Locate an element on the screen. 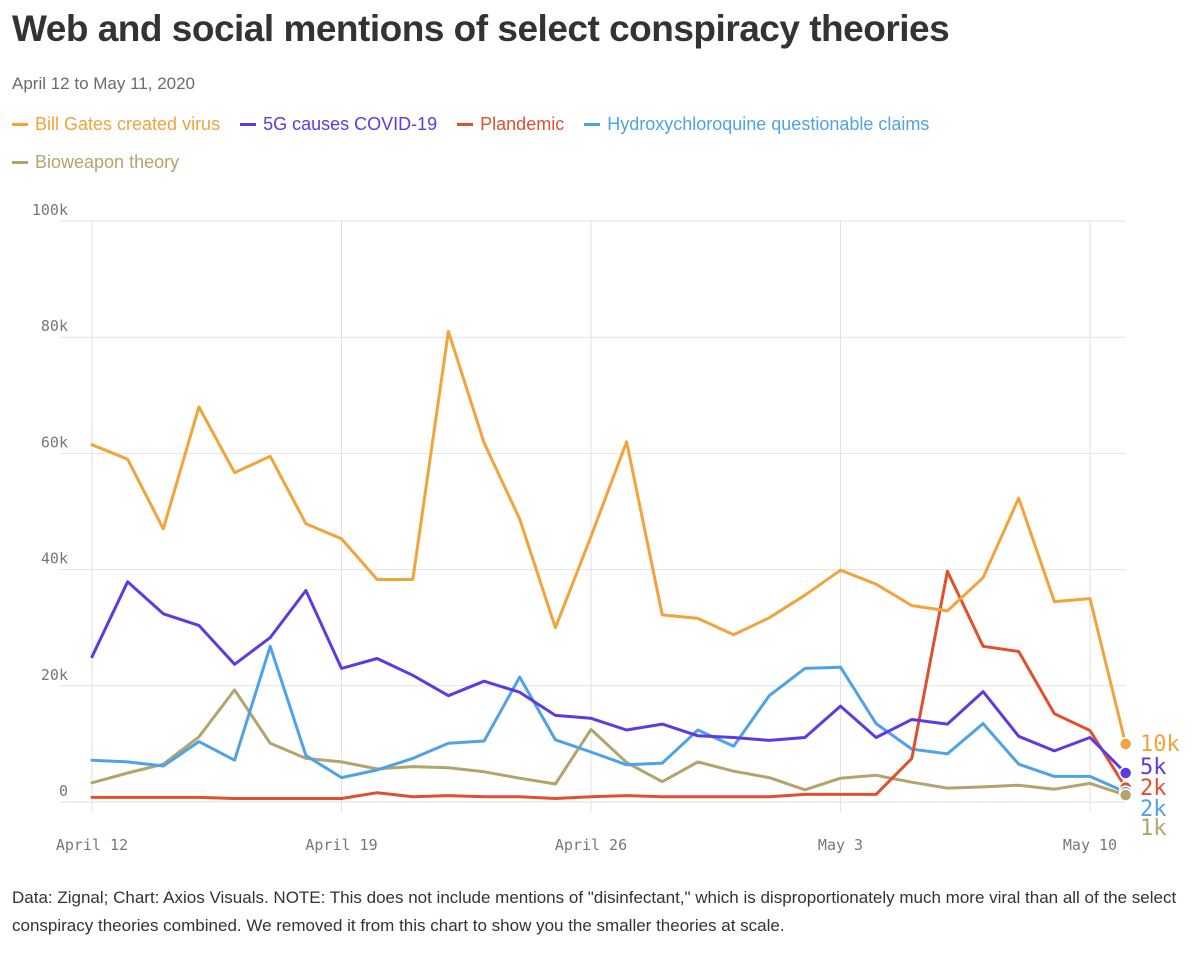 This screenshot has height=961, width=1200. legend-item-plandemic: Plandemic is located at coordinates (510, 124).